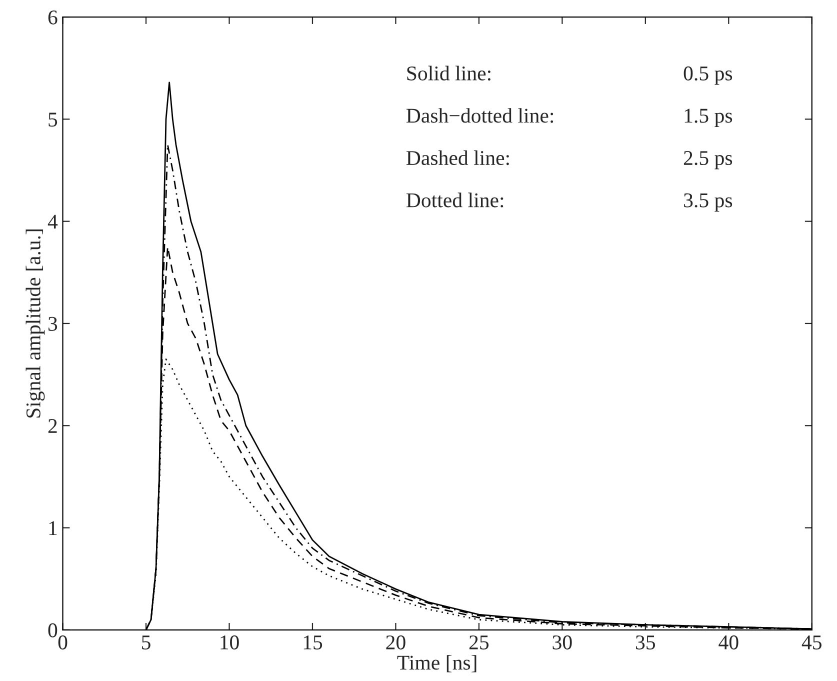  I want to click on y-axis-title: Signal amplitude [a.u.], so click(35, 324).